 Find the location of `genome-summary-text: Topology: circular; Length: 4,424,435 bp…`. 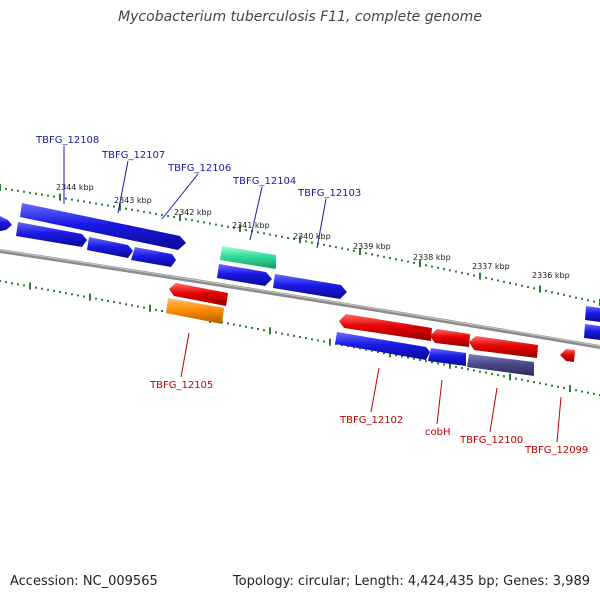

genome-summary-text: Topology: circular; Length: 4,424,435 bp… is located at coordinates (411, 581).